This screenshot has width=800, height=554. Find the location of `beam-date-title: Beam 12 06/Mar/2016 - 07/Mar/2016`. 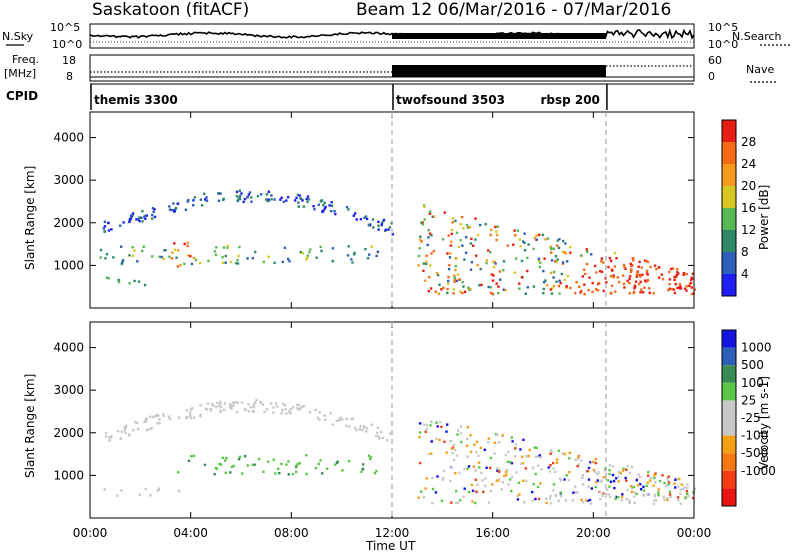

beam-date-title: Beam 12 06/Mar/2016 - 07/Mar/2016 is located at coordinates (513, 10).